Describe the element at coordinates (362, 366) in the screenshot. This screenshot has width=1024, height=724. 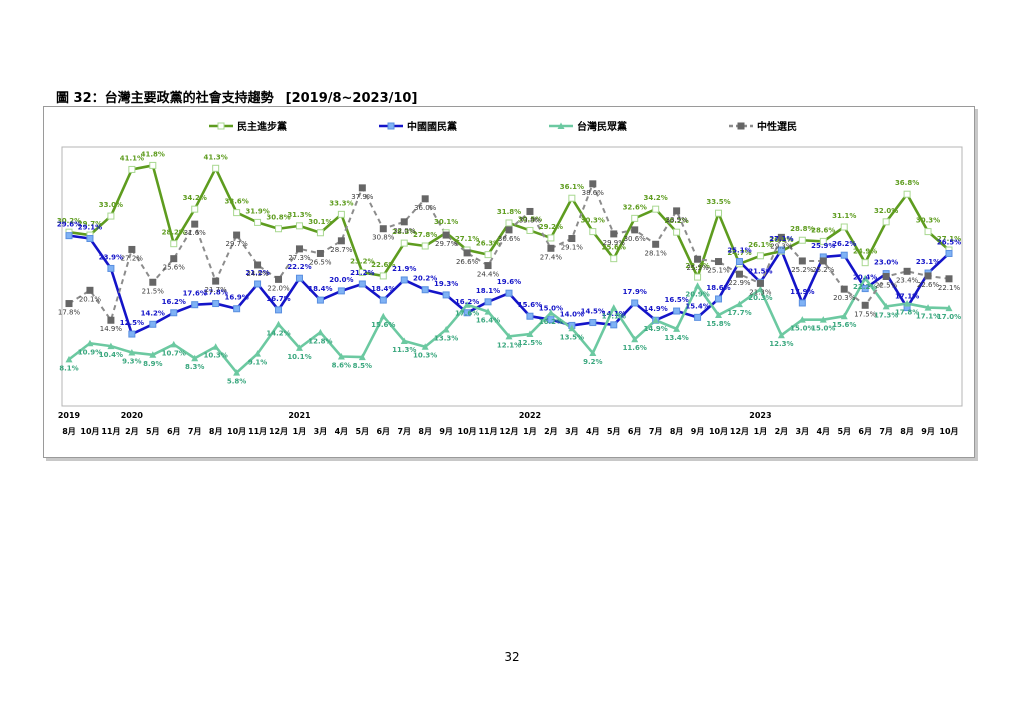
I see `series-2-label-14: 8.5%` at that location.